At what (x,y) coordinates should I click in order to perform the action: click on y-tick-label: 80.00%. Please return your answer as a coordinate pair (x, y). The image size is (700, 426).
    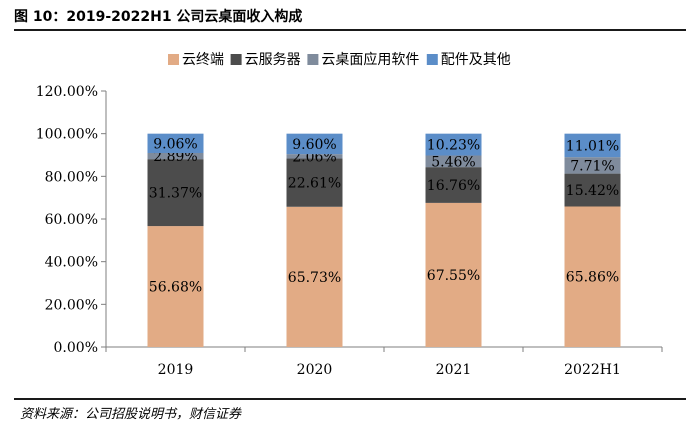
    Looking at the image, I should click on (71, 177).